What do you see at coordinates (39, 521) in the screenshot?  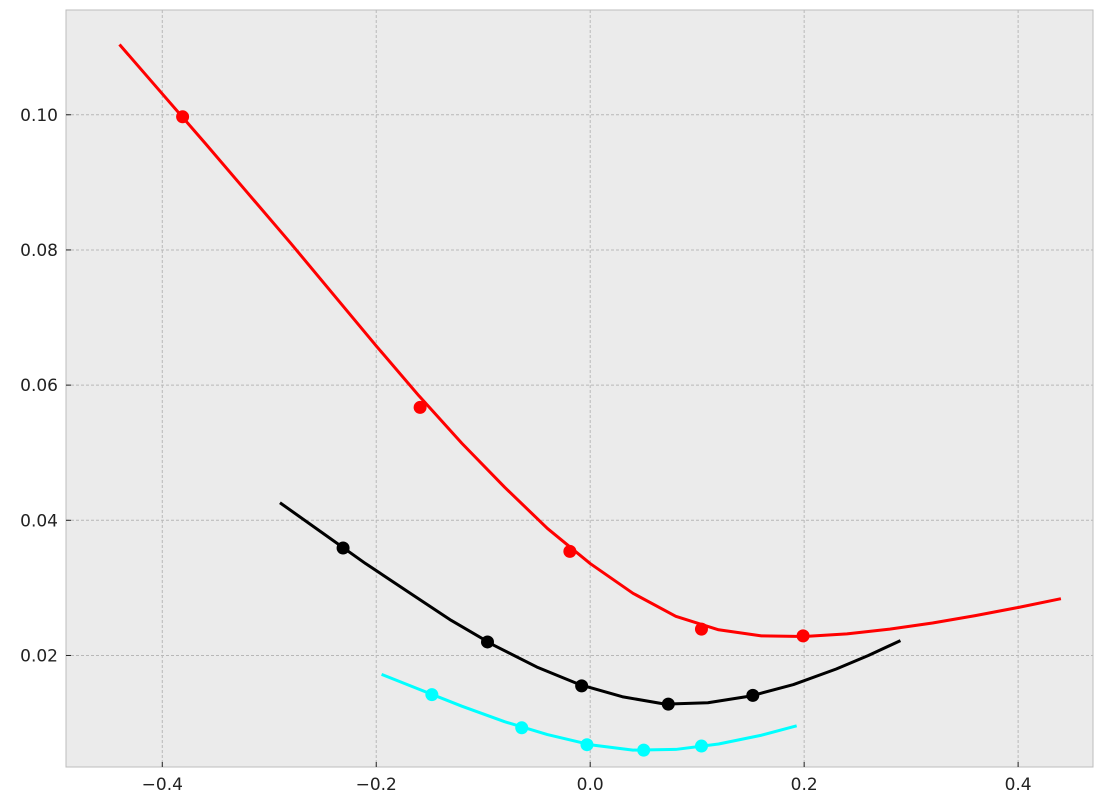 I see `y-tick-label: 0.04` at bounding box center [39, 521].